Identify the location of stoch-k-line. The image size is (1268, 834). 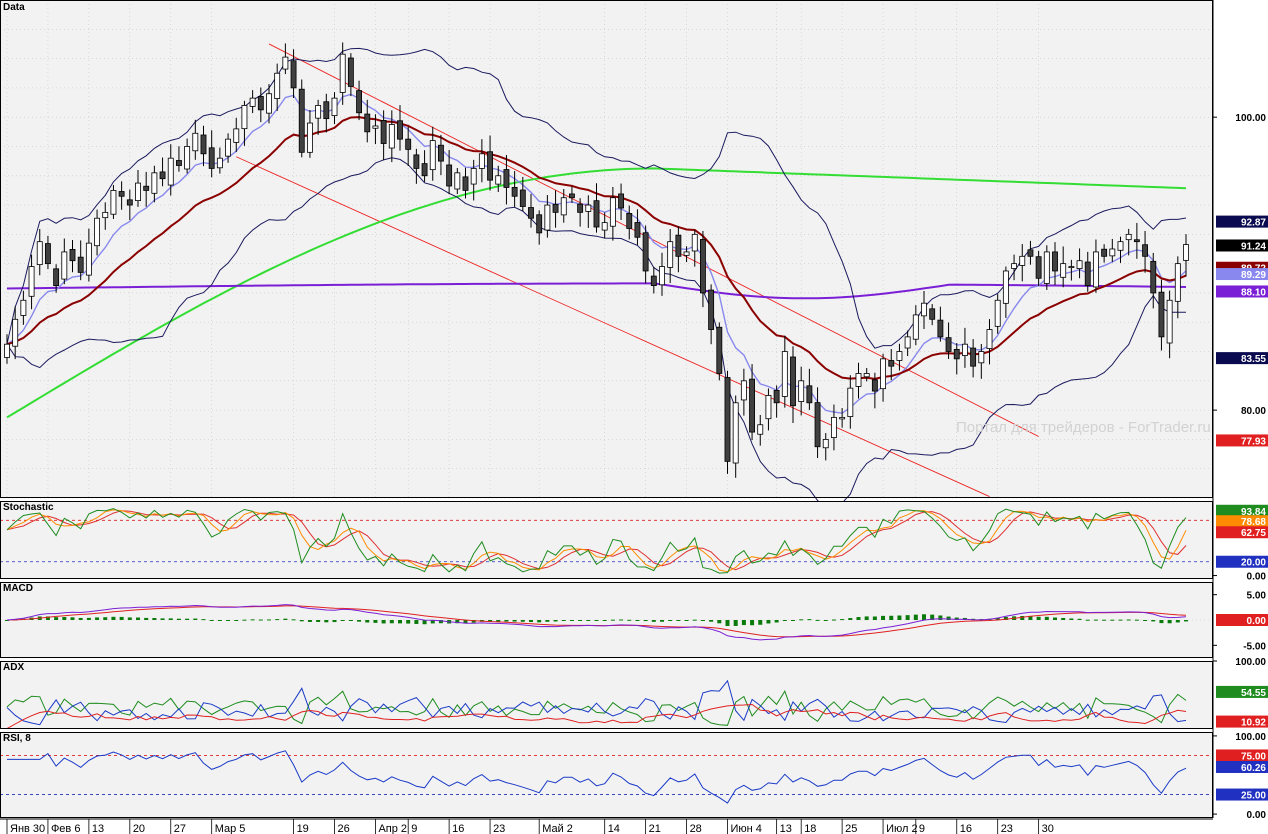
(596, 541).